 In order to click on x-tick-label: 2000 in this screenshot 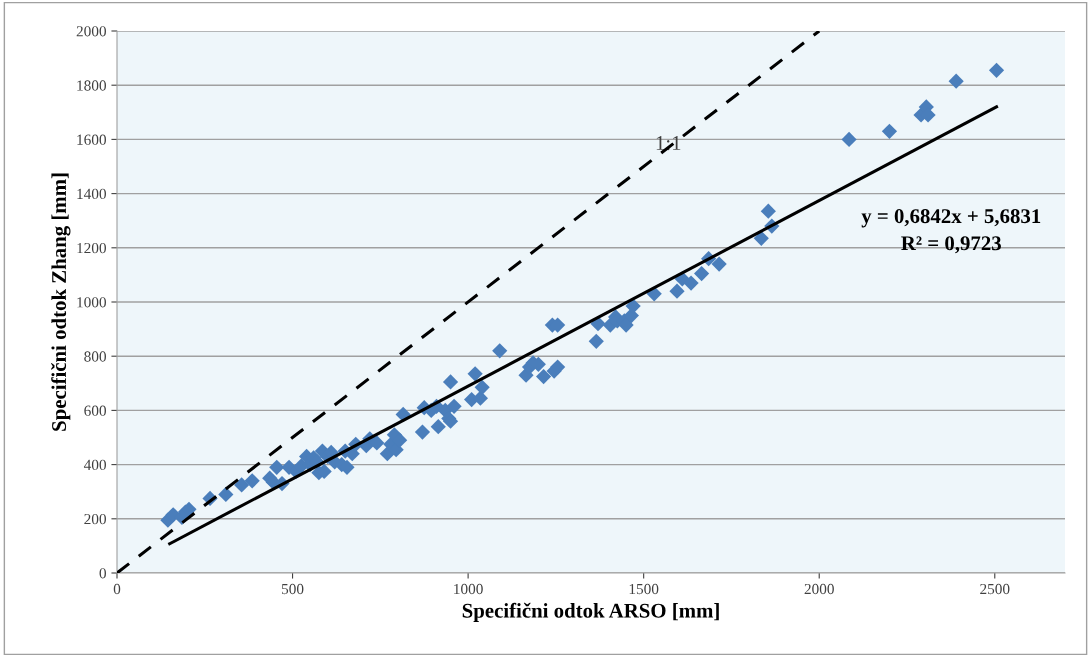, I will do `click(819, 589)`.